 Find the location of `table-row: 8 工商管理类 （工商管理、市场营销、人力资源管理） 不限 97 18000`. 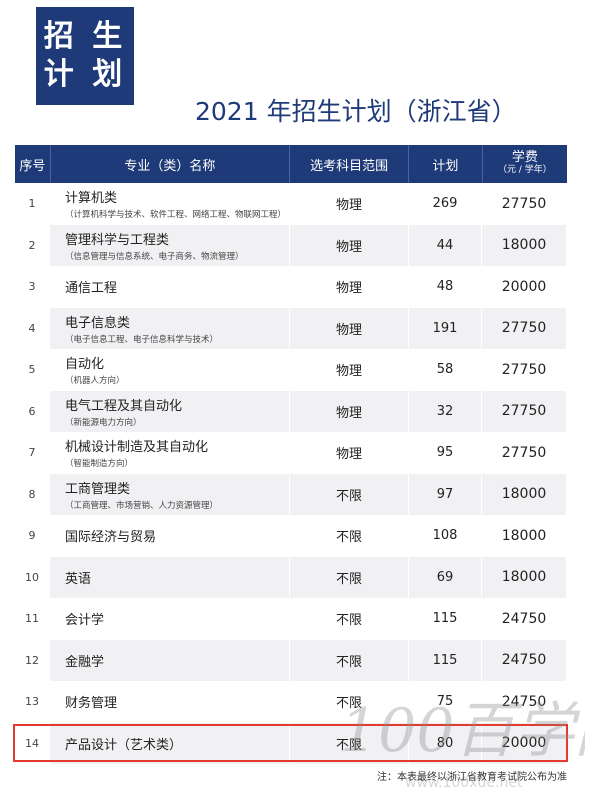

table-row: 8 工商管理类 （工商管理、市场营销、人力资源管理） 不限 97 18000 is located at coordinates (291, 494).